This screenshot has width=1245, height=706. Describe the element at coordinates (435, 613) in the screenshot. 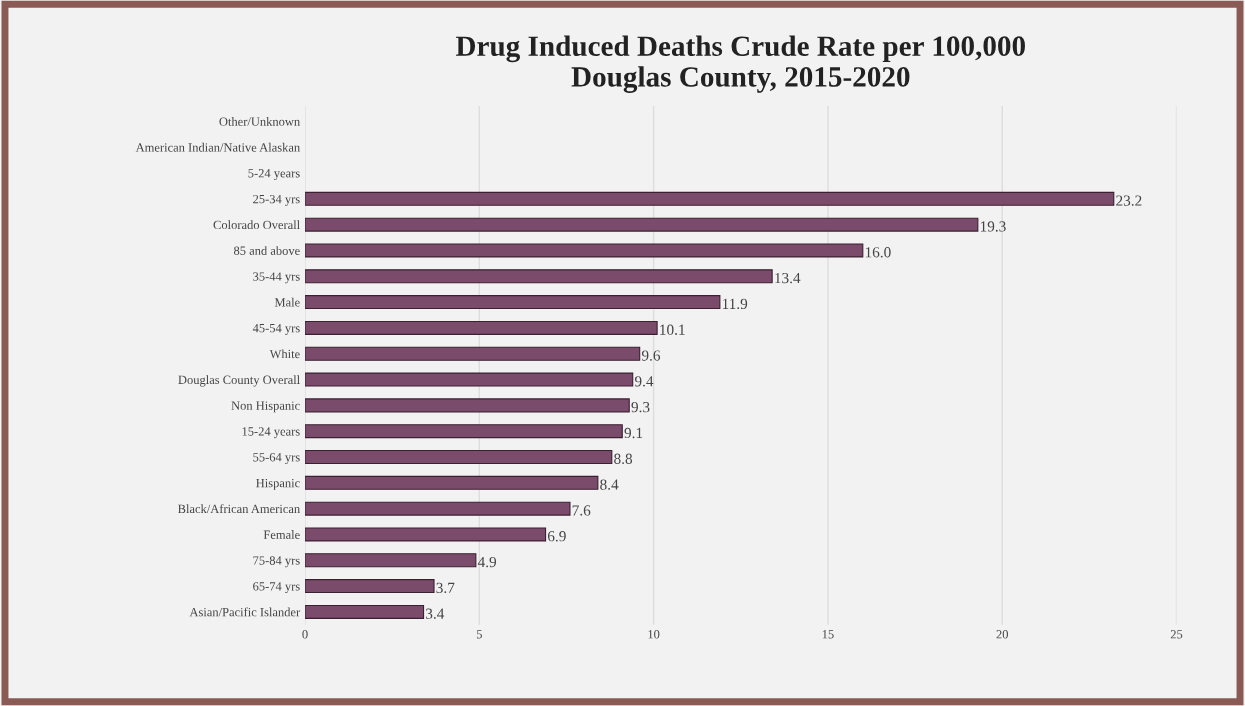

I see `data-label: 3.4` at that location.